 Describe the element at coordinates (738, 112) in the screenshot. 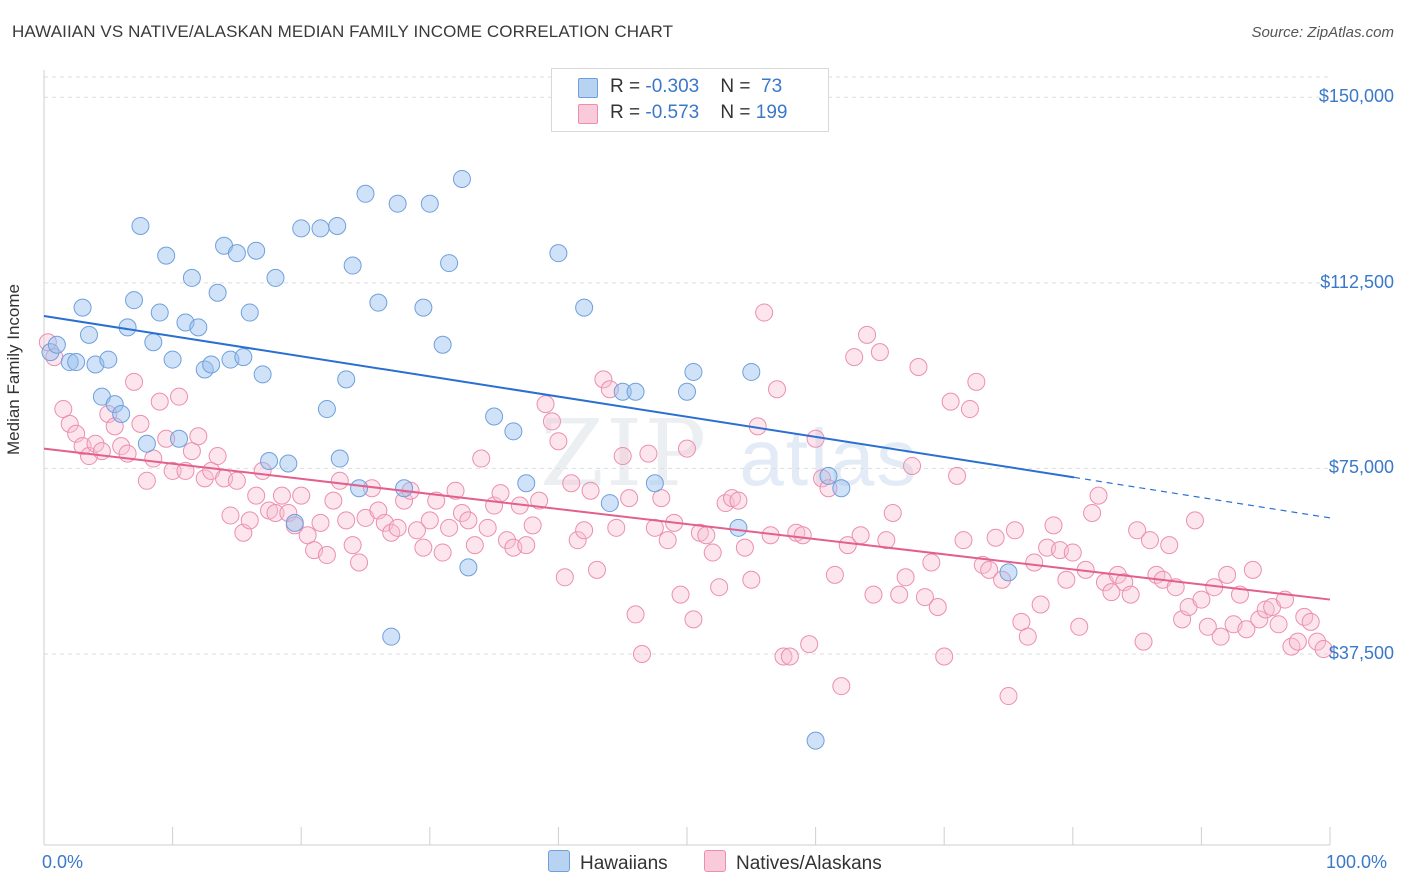

I see `n-label: N =` at that location.